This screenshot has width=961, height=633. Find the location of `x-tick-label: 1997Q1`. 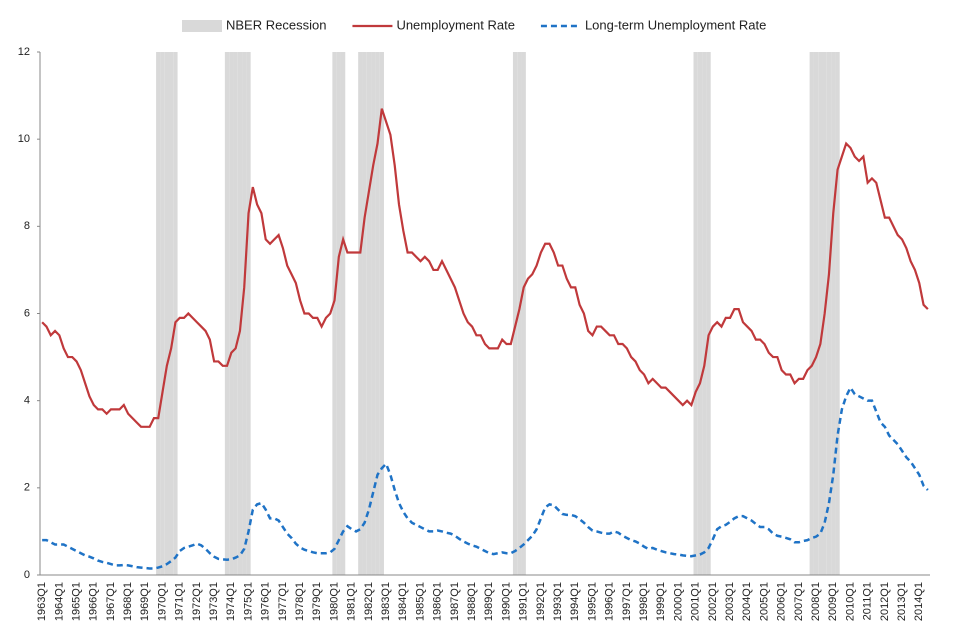

x-tick-label: 1997Q1 is located at coordinates (627, 601).